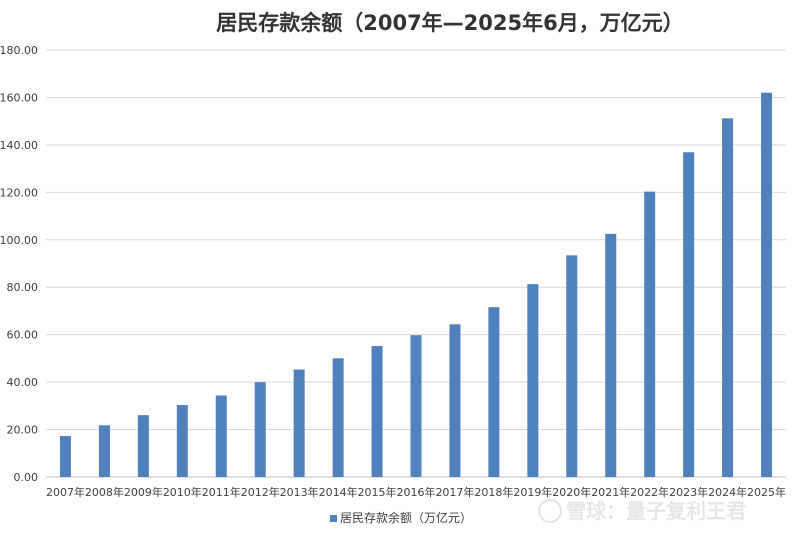  What do you see at coordinates (450, 23) in the screenshot?
I see `chart-title: 居民存款余额（2007年—2025年6月，万亿元）` at bounding box center [450, 23].